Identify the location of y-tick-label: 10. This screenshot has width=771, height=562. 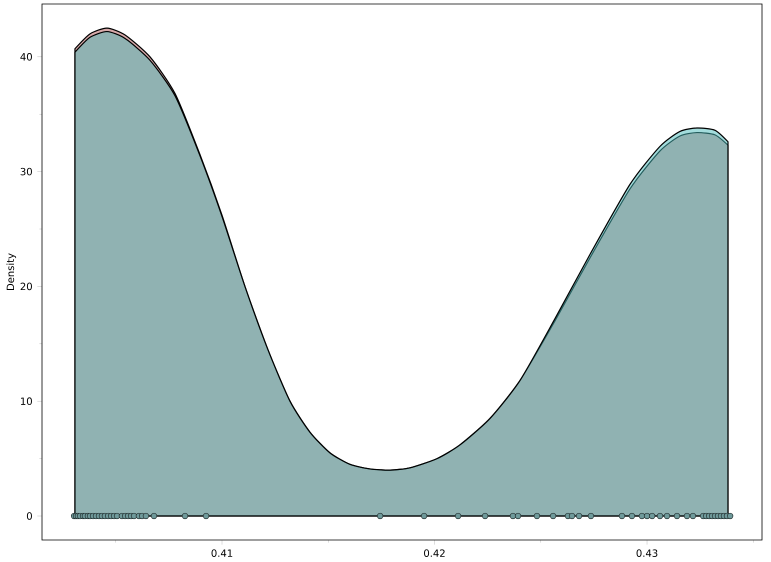
(26, 401).